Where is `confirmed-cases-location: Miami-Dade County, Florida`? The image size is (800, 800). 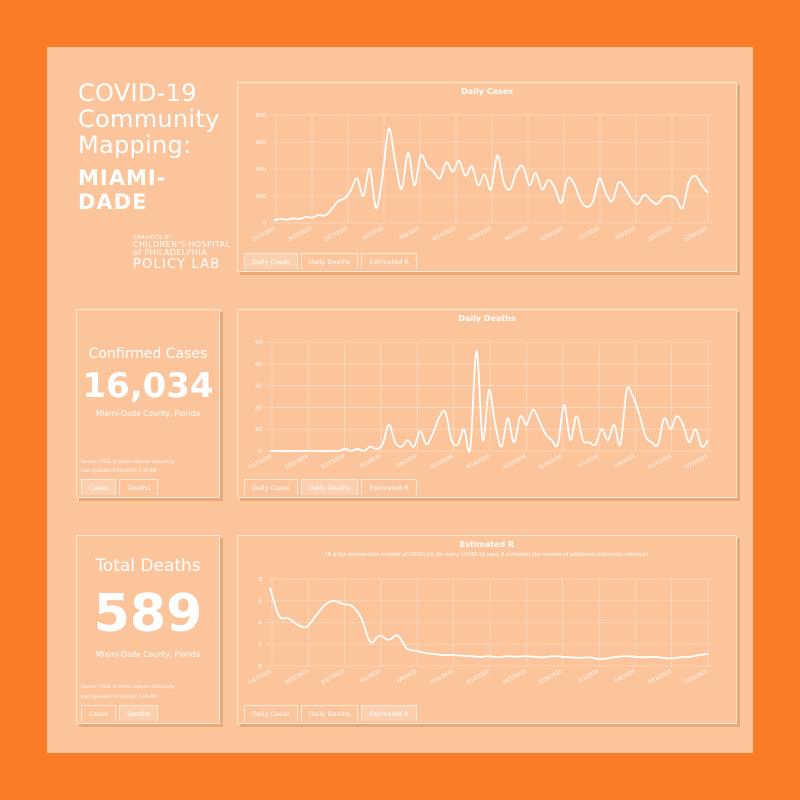 confirmed-cases-location: Miami-Dade County, Florida is located at coordinates (148, 413).